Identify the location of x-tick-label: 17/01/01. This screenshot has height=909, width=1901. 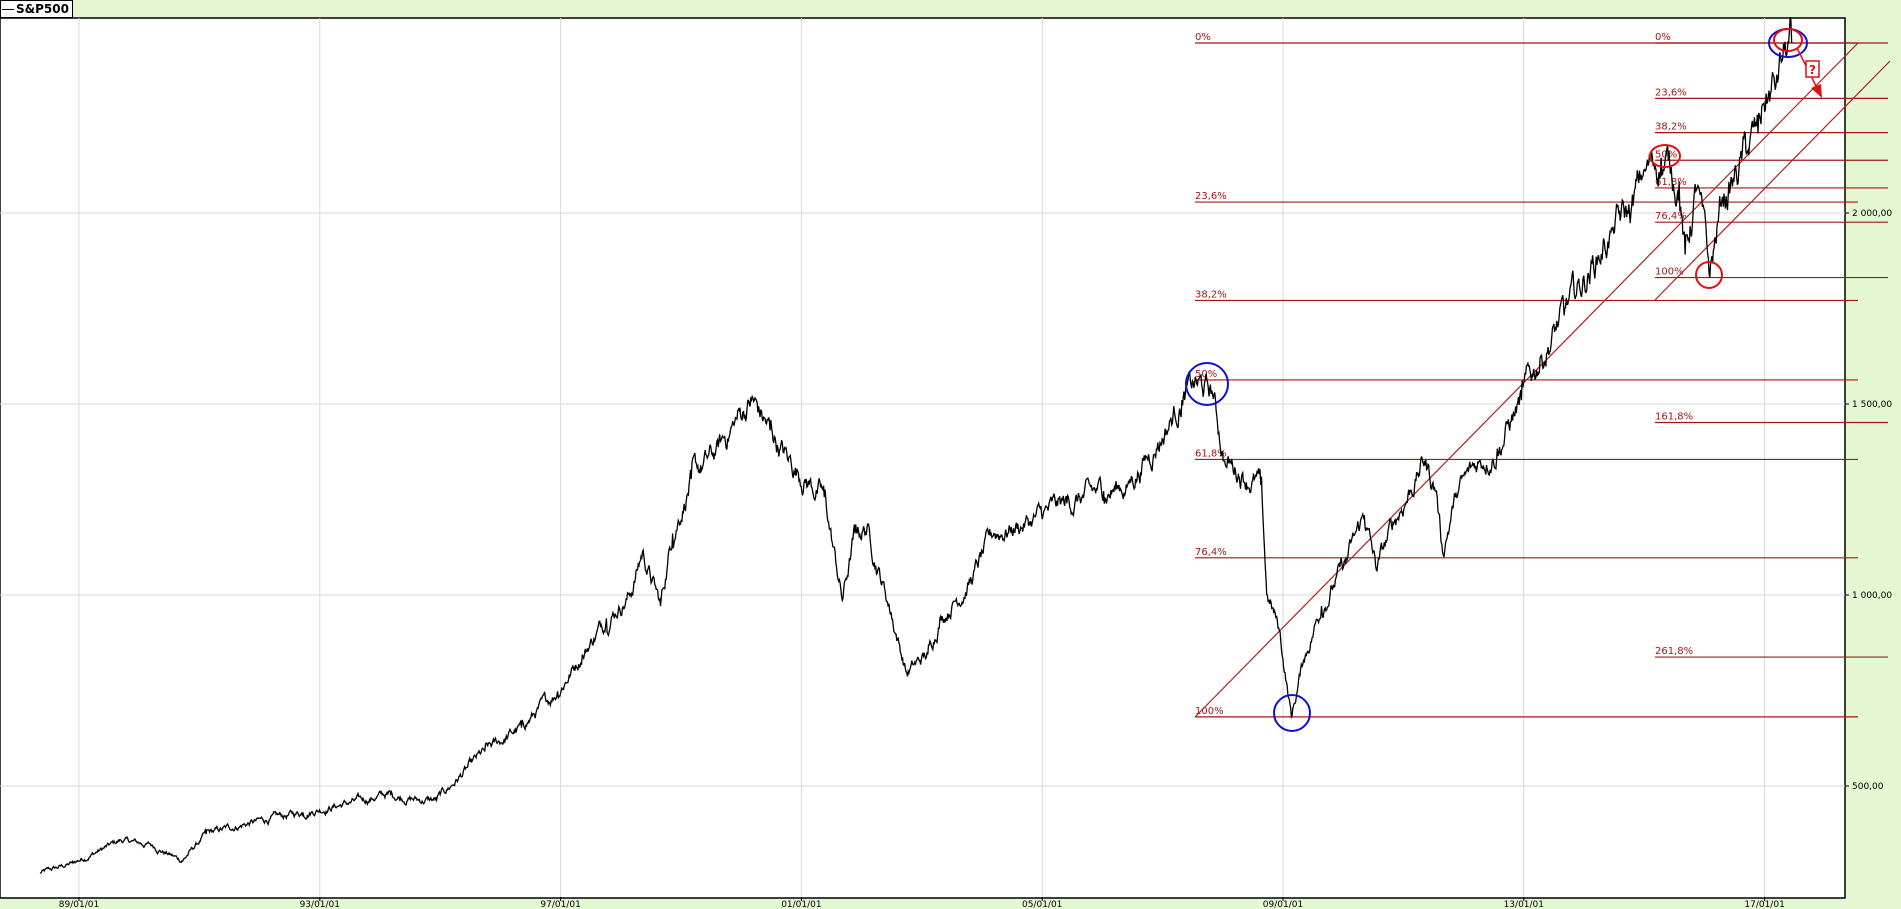
(1764, 904).